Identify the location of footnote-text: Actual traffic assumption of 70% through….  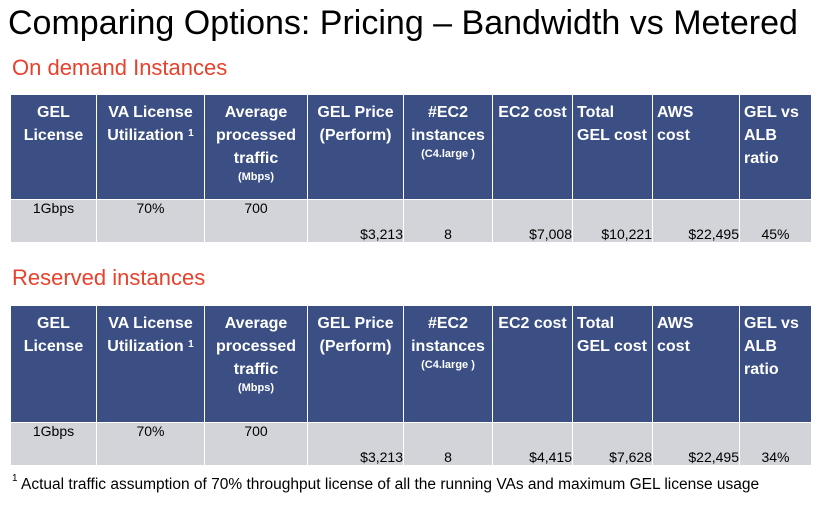
(390, 485).